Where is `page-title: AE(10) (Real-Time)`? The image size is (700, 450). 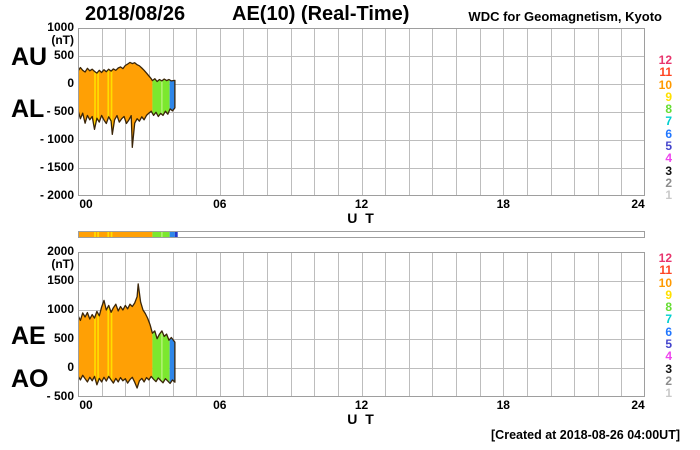 page-title: AE(10) (Real-Time) is located at coordinates (321, 14).